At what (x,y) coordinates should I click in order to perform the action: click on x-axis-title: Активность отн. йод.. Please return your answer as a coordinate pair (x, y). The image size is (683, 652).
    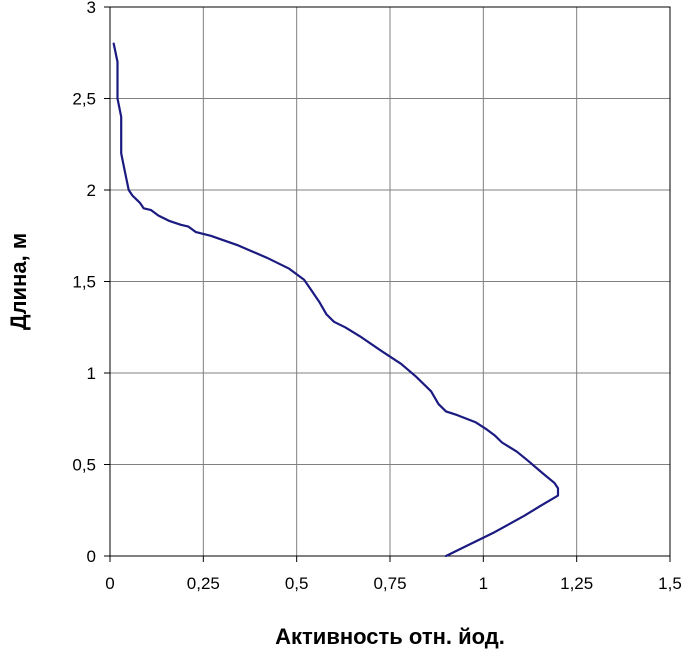
    Looking at the image, I should click on (390, 636).